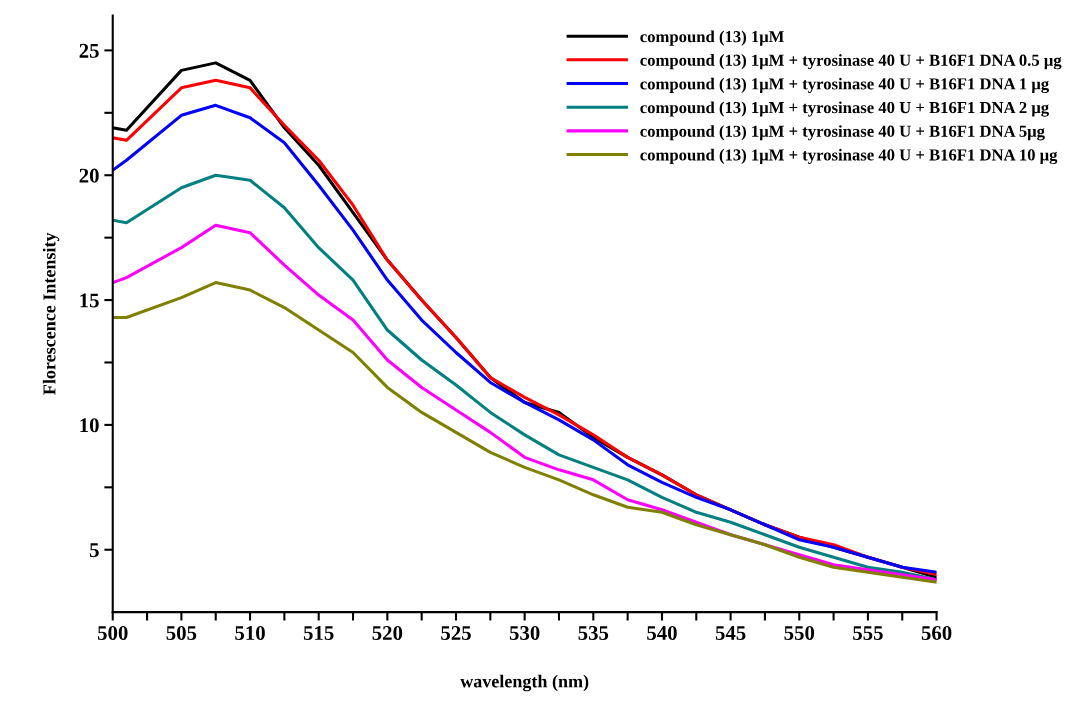  I want to click on y-axis-title: Florescence Intensity, so click(51, 313).